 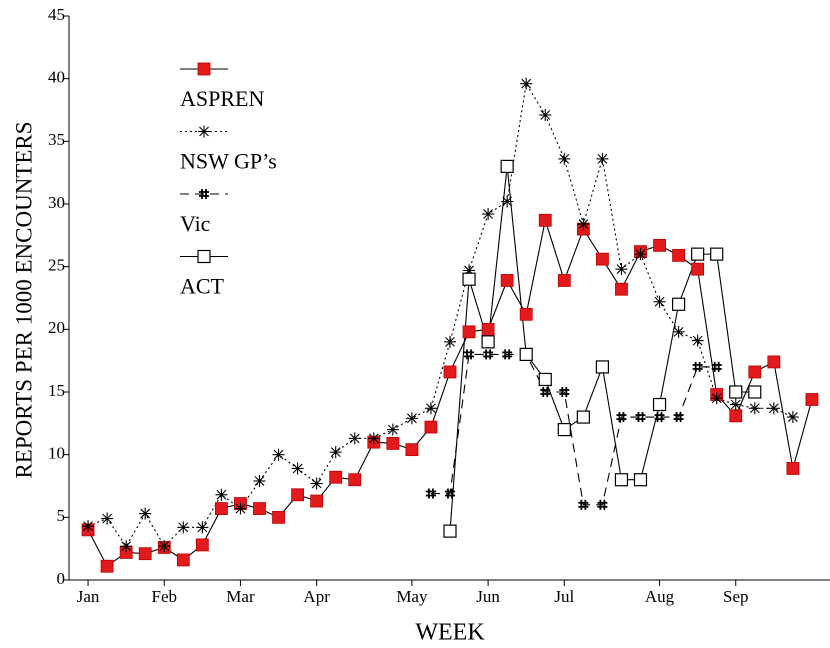 I want to click on y-tick-label: 20, so click(x=56, y=327).